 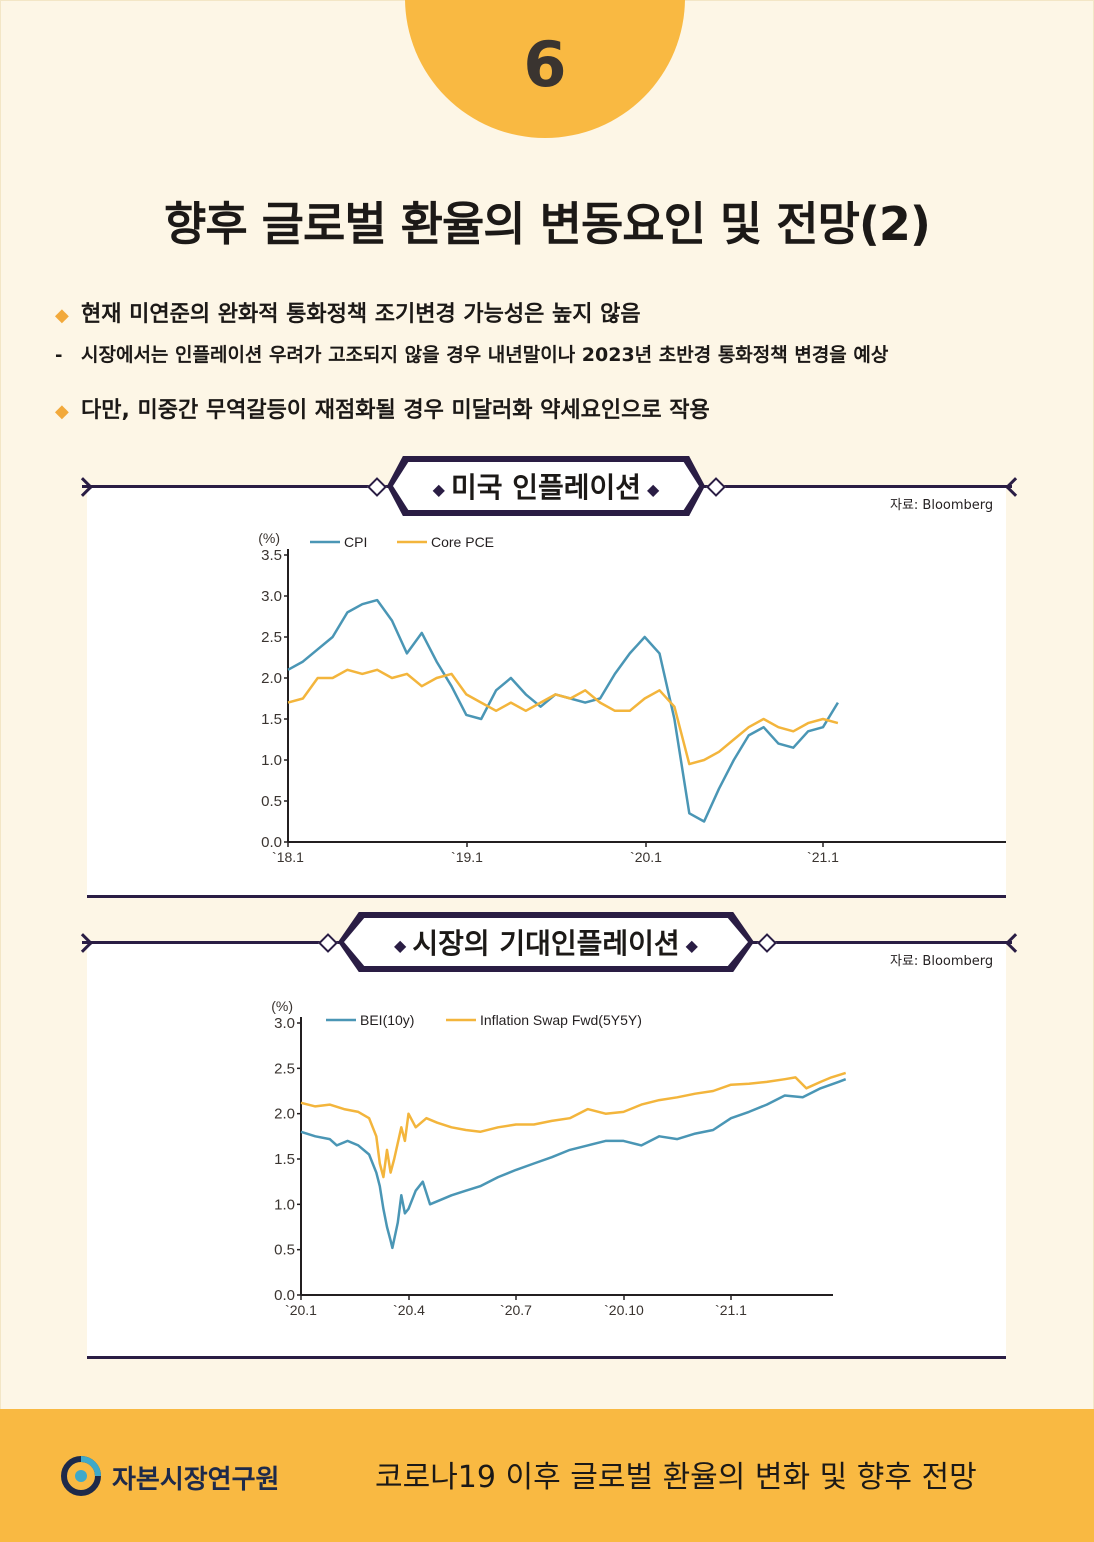 I want to click on chart-title-2: ◆ 시장의 기대인플레이션 ◆, so click(x=546, y=942).